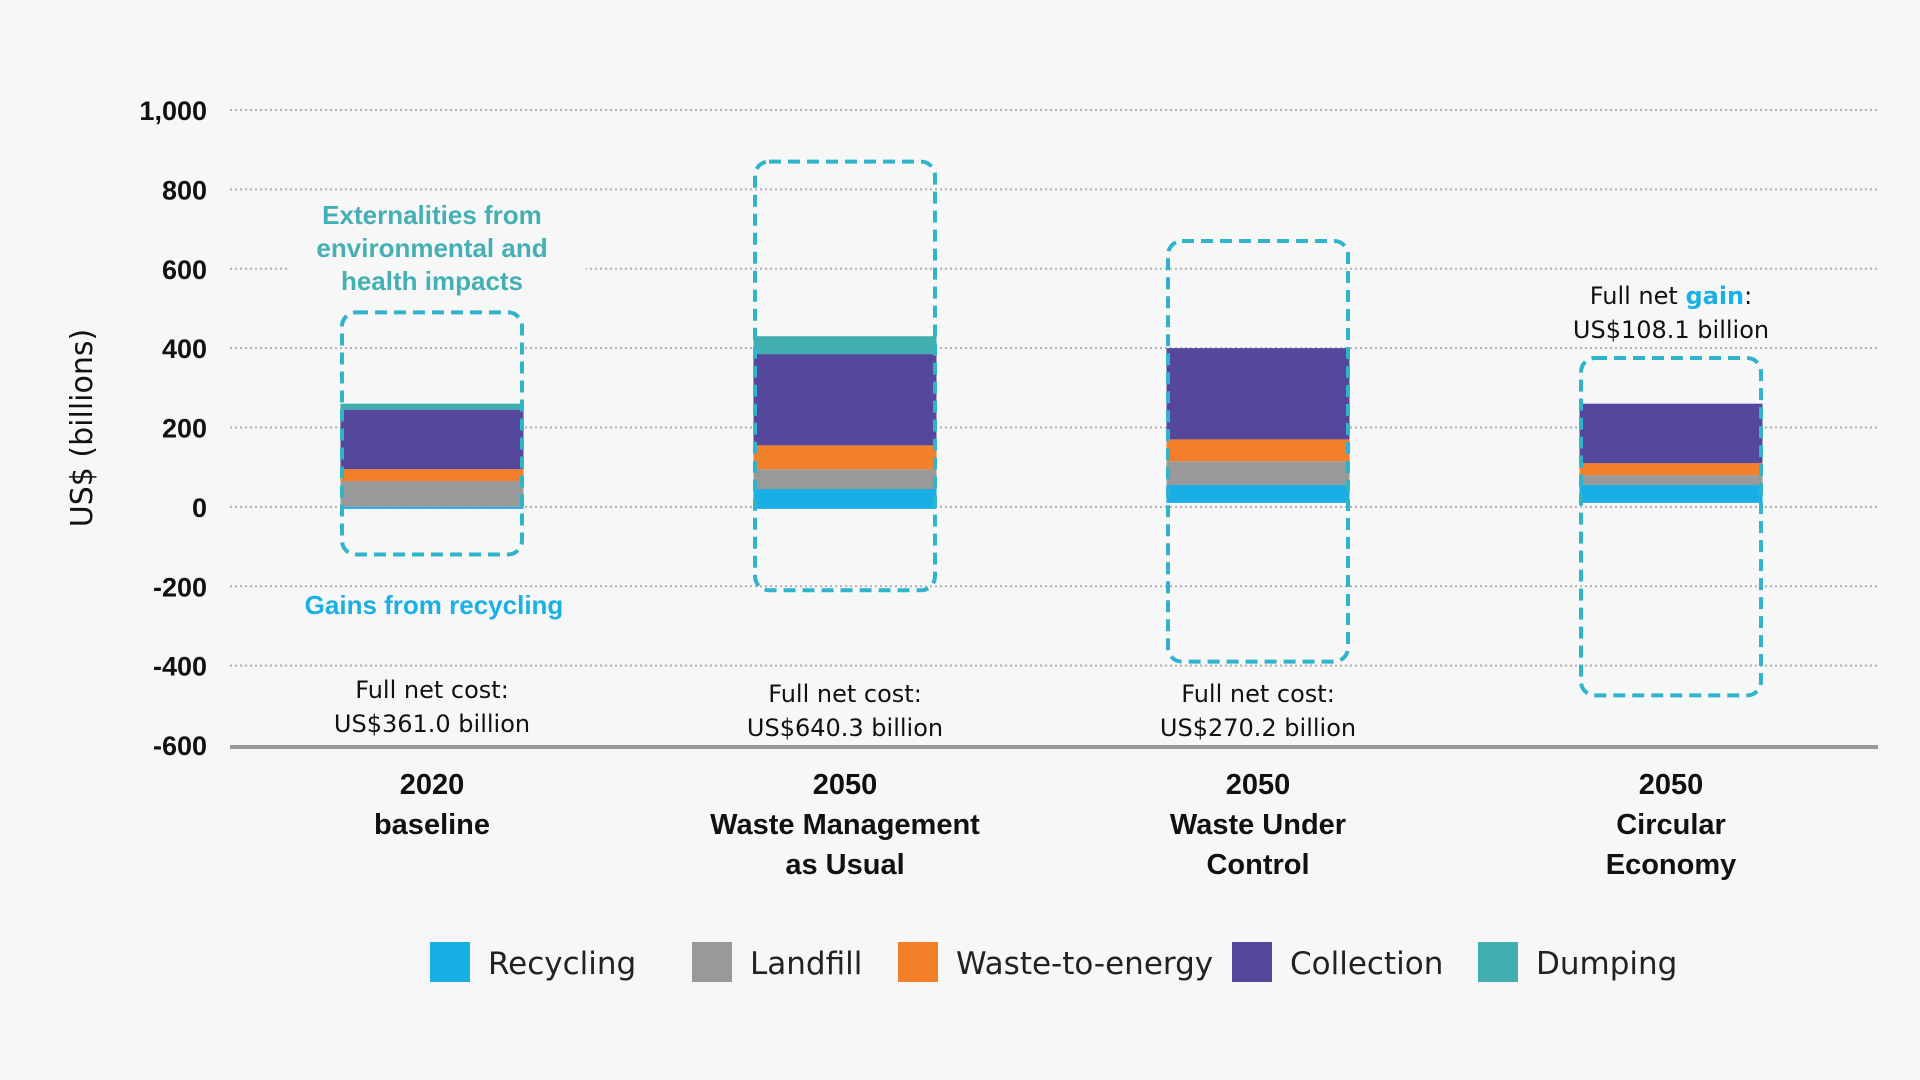 This screenshot has width=1920, height=1080. Describe the element at coordinates (82, 428) in the screenshot. I see `y-axis-label: US$ (billions)` at that location.